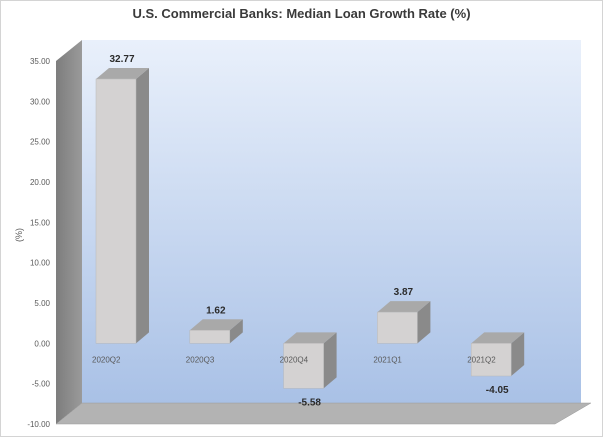  I want to click on x-tick-label: 2020Q2, so click(106, 359).